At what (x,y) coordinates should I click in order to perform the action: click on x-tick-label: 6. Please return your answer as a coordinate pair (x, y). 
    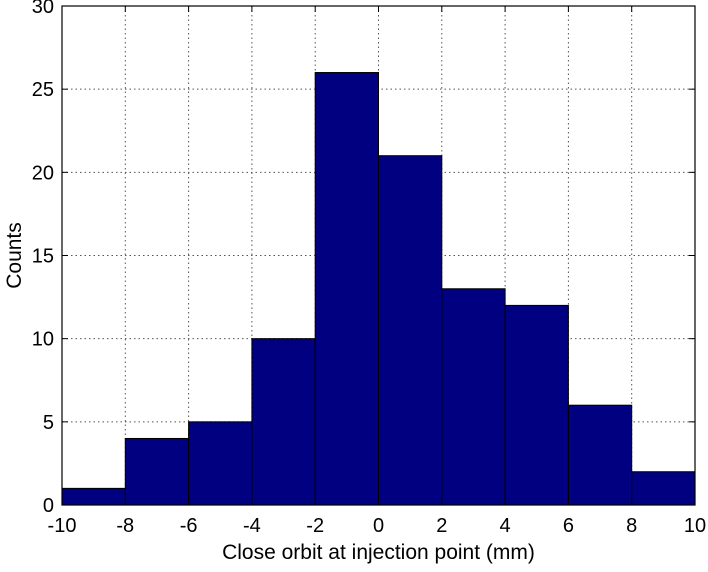
    Looking at the image, I should click on (568, 526).